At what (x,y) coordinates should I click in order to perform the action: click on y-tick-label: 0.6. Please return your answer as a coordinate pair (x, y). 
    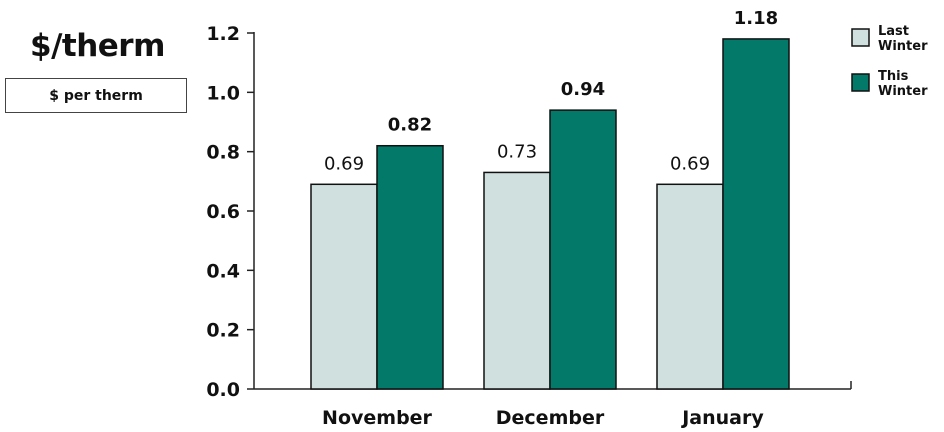
    Looking at the image, I should click on (223, 212).